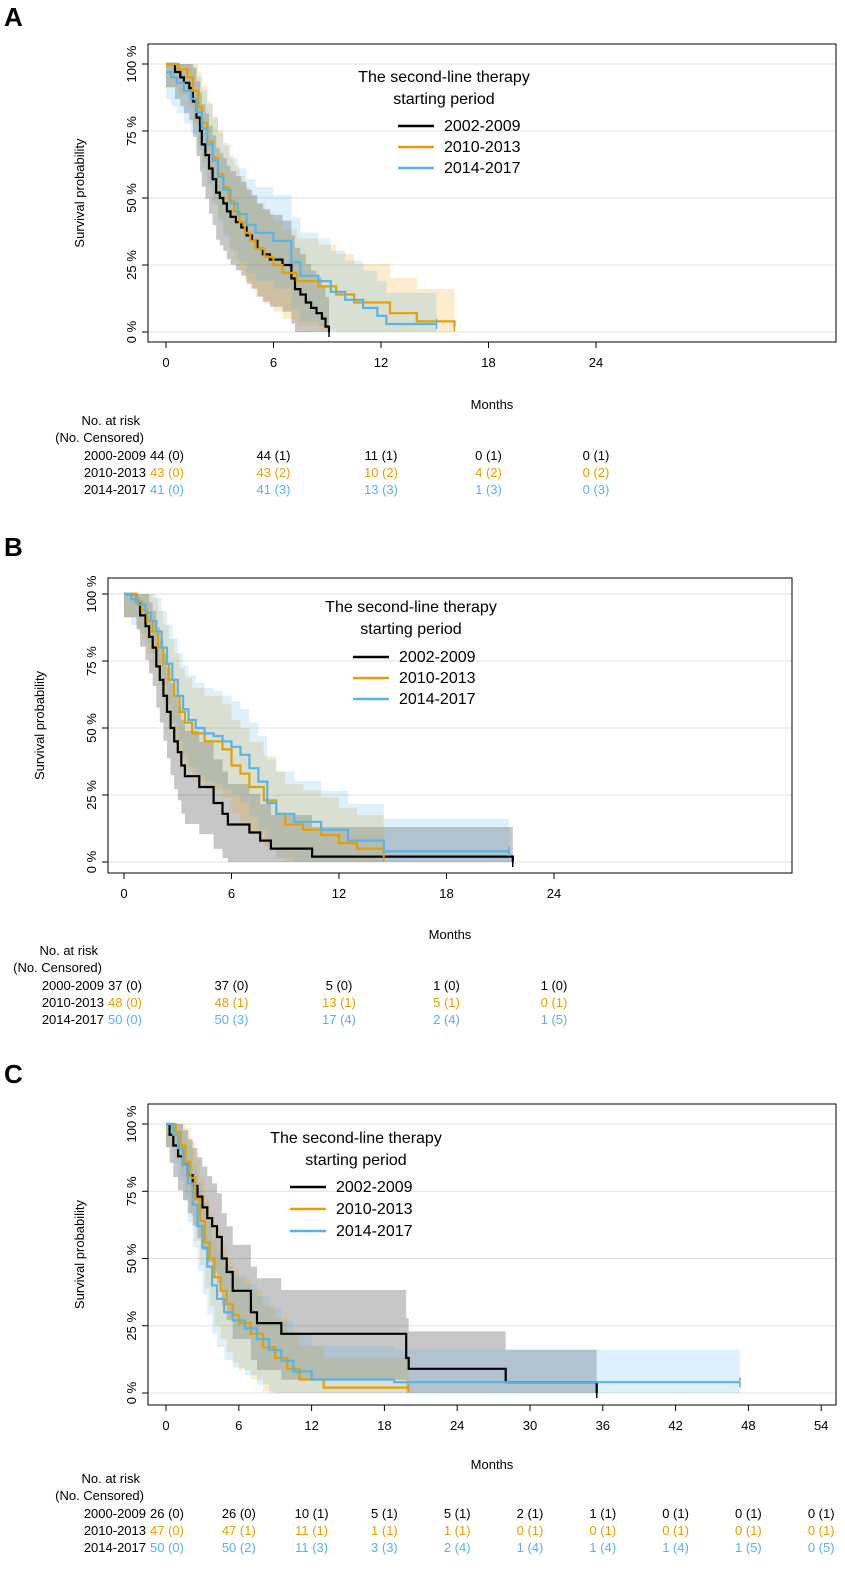  What do you see at coordinates (675, 1425) in the screenshot?
I see `x-tick-label: 42` at bounding box center [675, 1425].